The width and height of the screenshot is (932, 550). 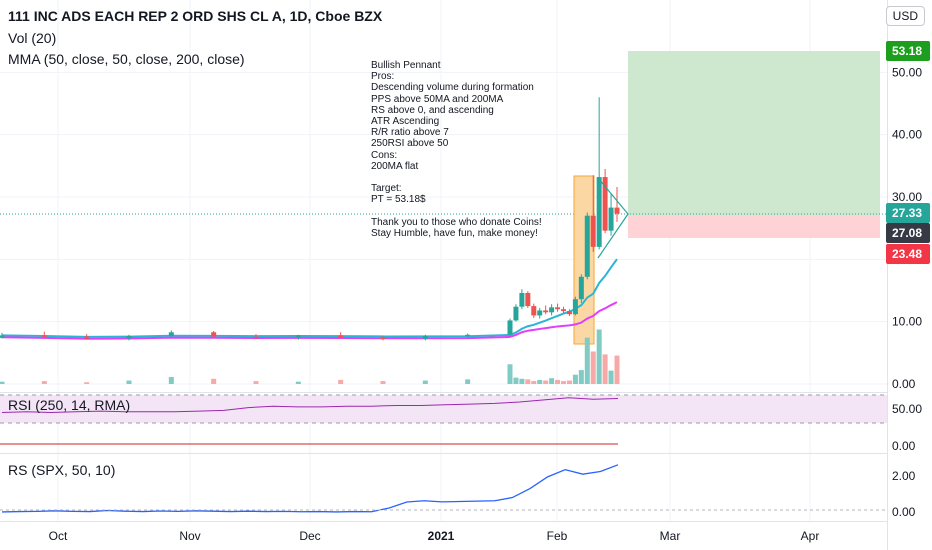 I want to click on rs-series, so click(x=310, y=488).